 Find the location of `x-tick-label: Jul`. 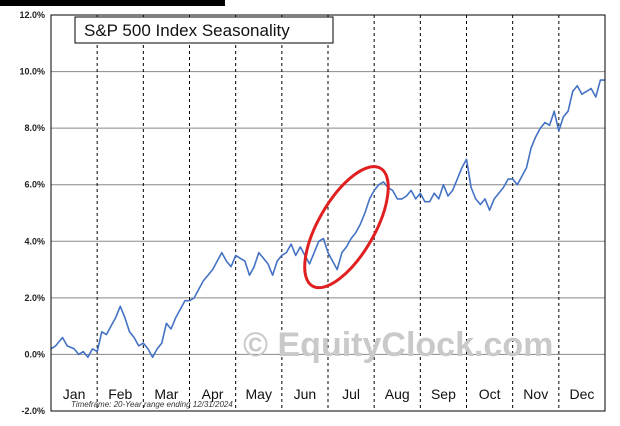

x-tick-label: Jul is located at coordinates (351, 394).